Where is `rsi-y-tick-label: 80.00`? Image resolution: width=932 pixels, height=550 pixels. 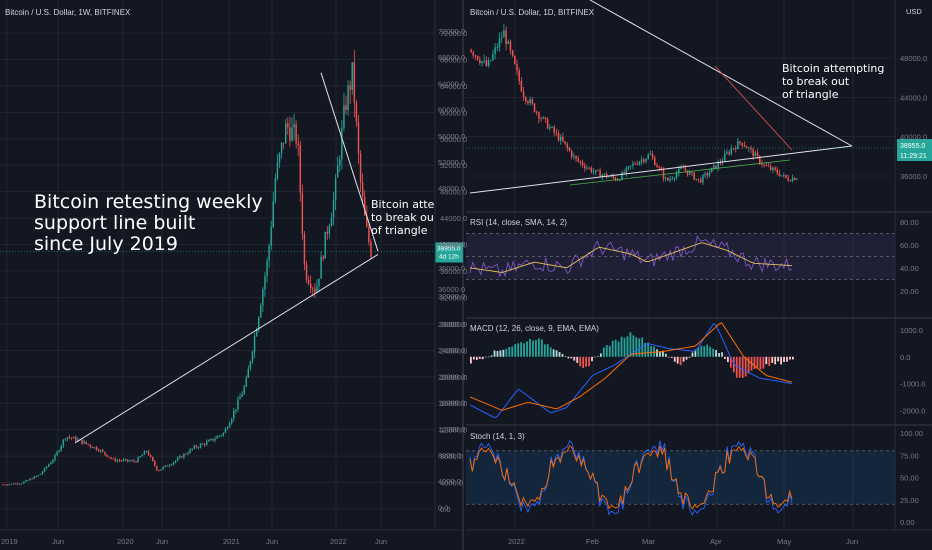
rsi-y-tick-label: 80.00 is located at coordinates (909, 222).